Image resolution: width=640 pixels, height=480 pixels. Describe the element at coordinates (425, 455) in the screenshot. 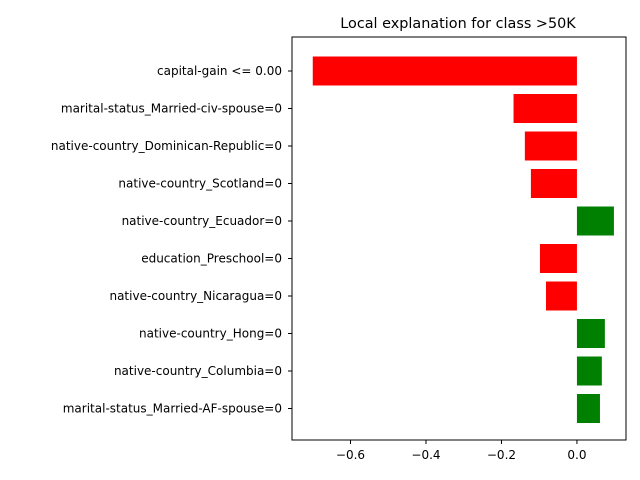

I see `x-tick-label: −0.4` at that location.